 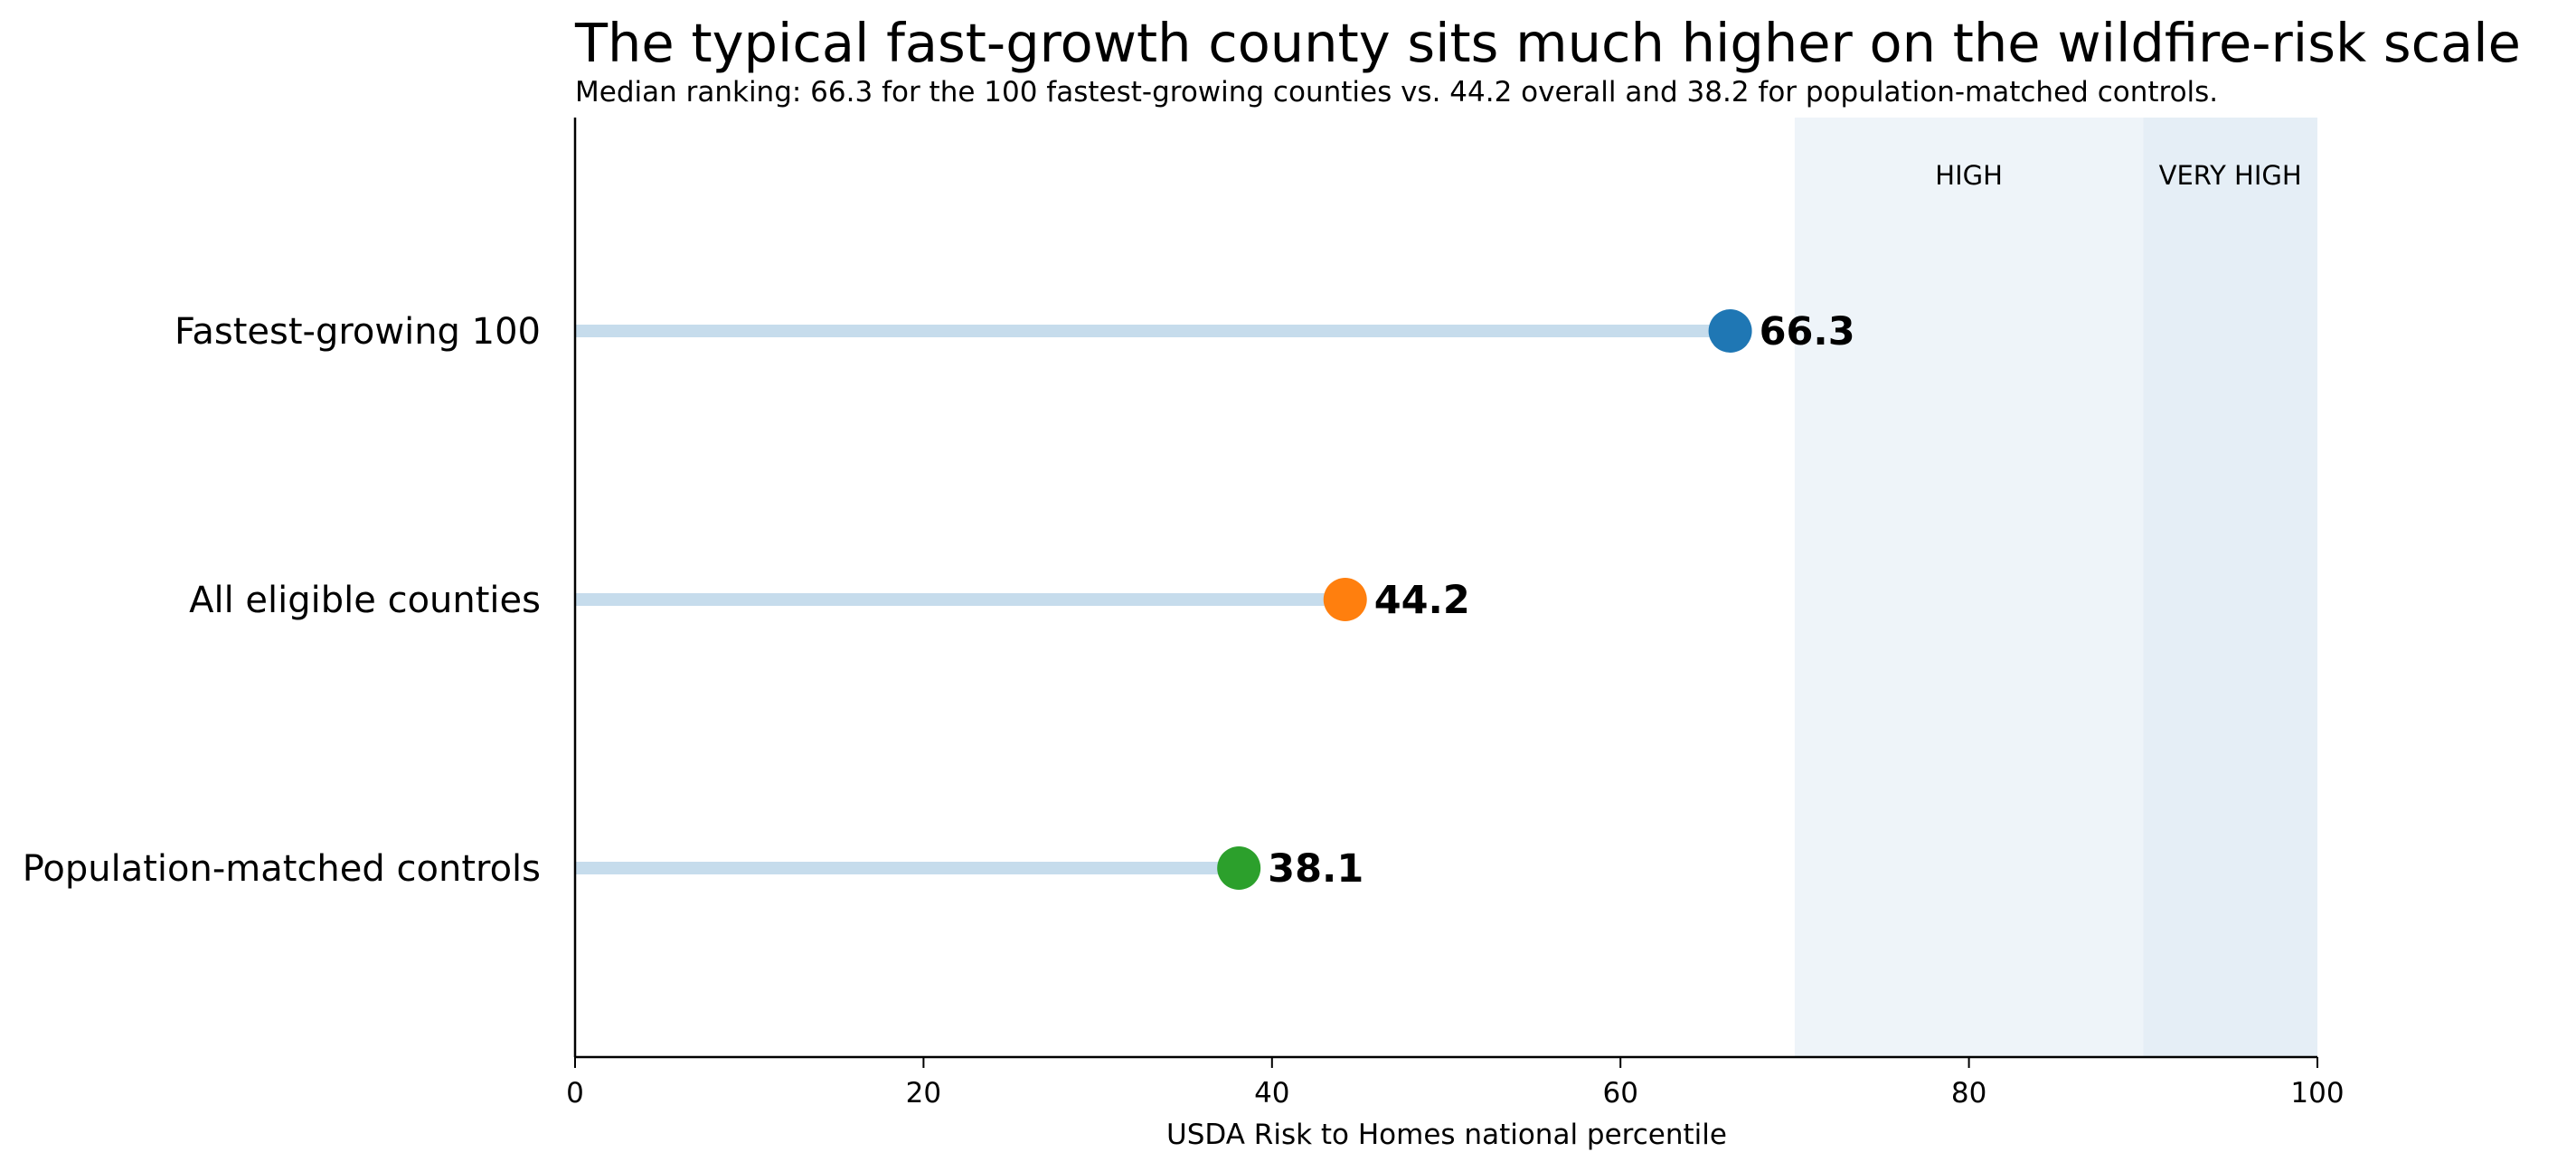 What do you see at coordinates (1619, 1093) in the screenshot?
I see `x-tick-label: 60` at bounding box center [1619, 1093].